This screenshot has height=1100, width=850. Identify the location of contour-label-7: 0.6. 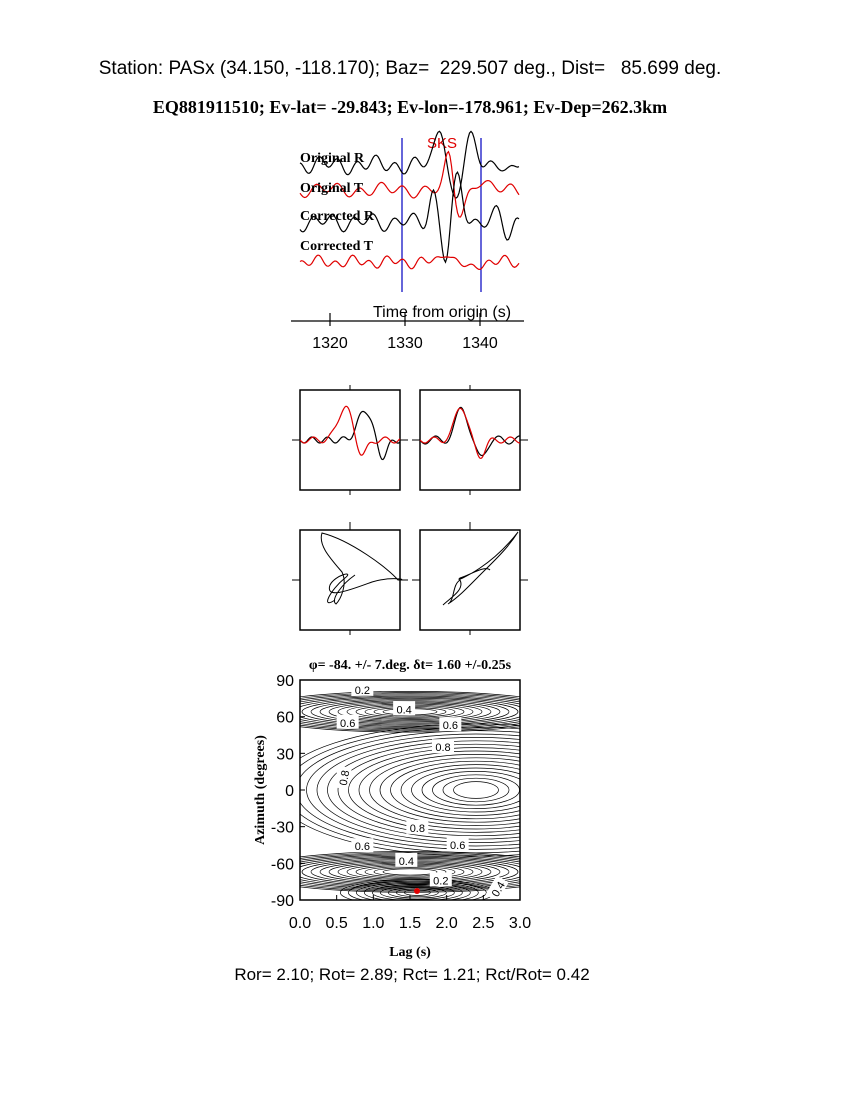
(362, 845).